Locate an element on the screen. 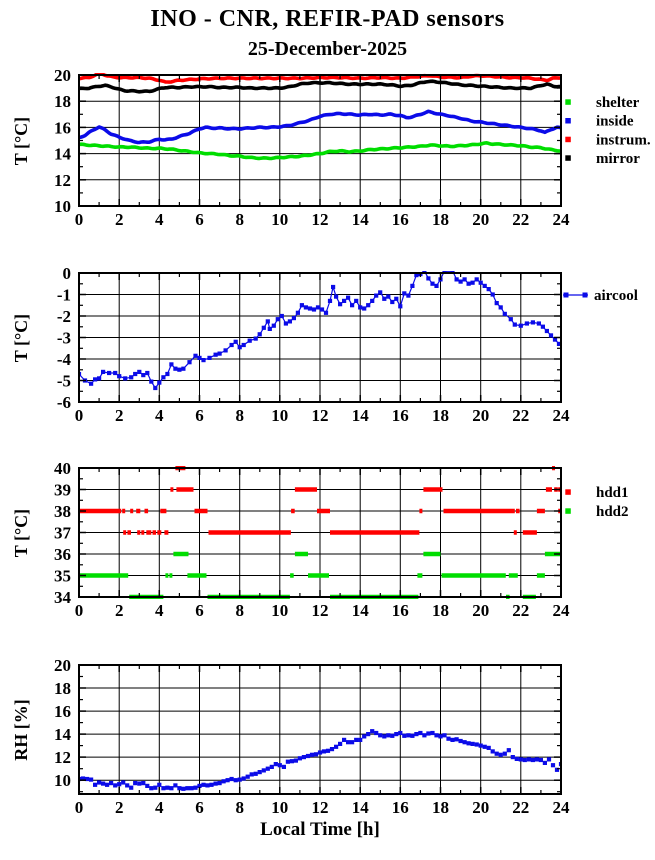 The width and height of the screenshot is (655, 860). axis-text: hdd1 is located at coordinates (612, 493).